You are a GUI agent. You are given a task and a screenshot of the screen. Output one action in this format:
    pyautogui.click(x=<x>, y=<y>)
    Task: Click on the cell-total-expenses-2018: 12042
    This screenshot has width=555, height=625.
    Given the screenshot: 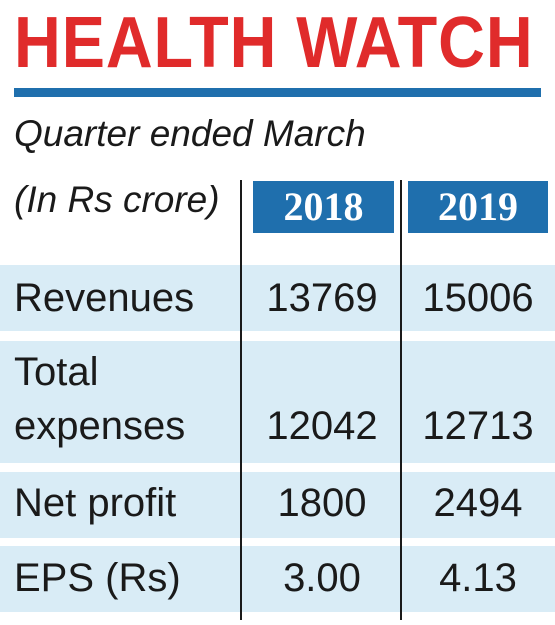 What is the action you would take?
    pyautogui.click(x=322, y=426)
    